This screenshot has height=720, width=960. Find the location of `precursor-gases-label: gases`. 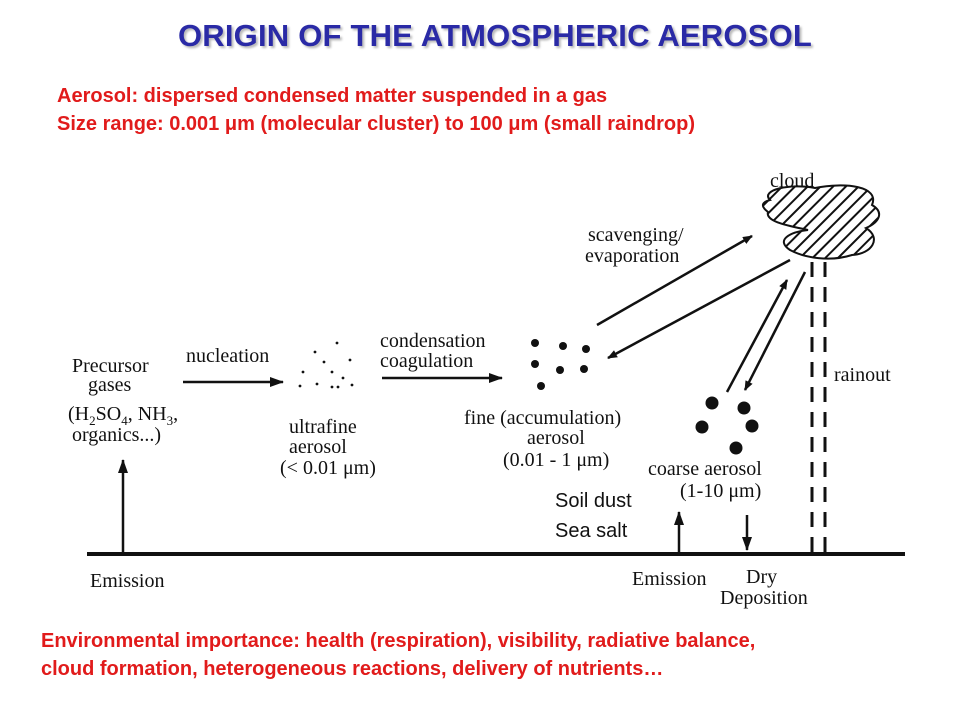

precursor-gases-label: gases is located at coordinates (110, 385).